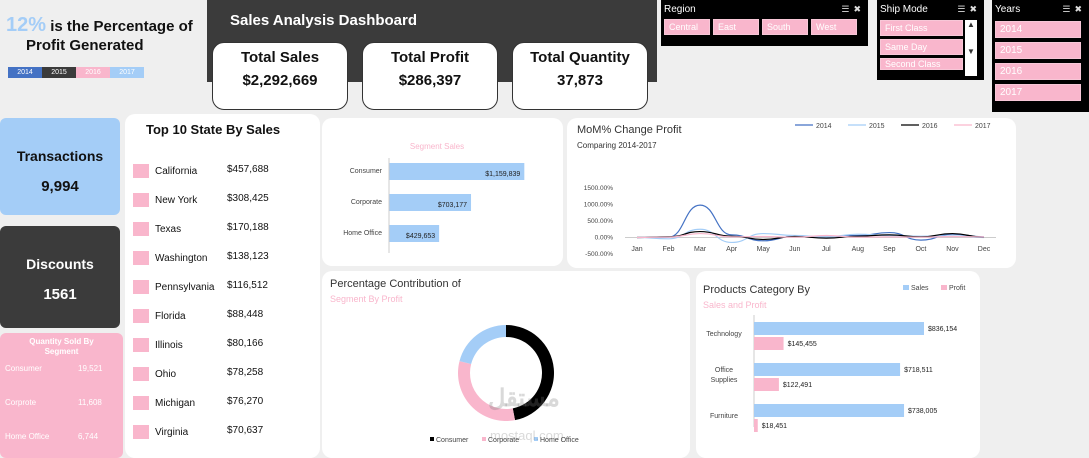 The image size is (1089, 458). Describe the element at coordinates (944, 287) in the screenshot. I see `category-legend-swatch` at that location.